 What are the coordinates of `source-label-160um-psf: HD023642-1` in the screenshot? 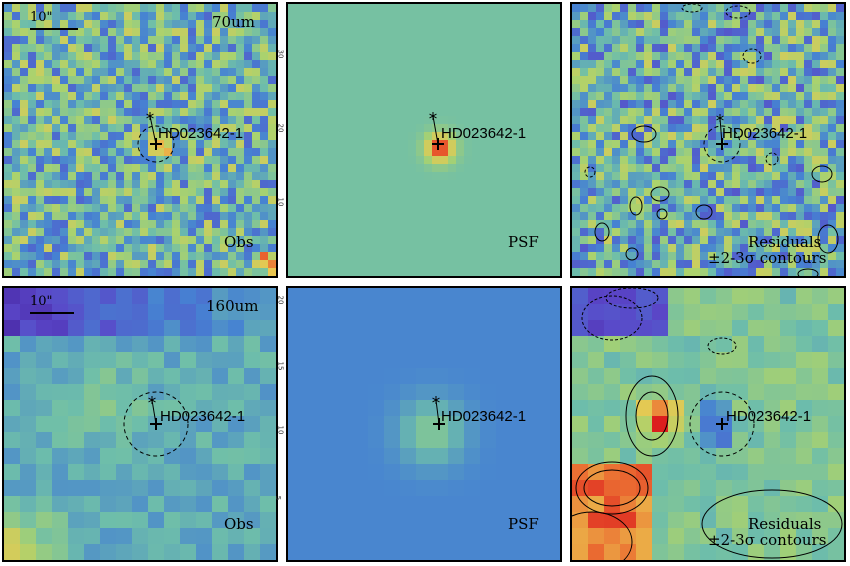 It's located at (484, 416).